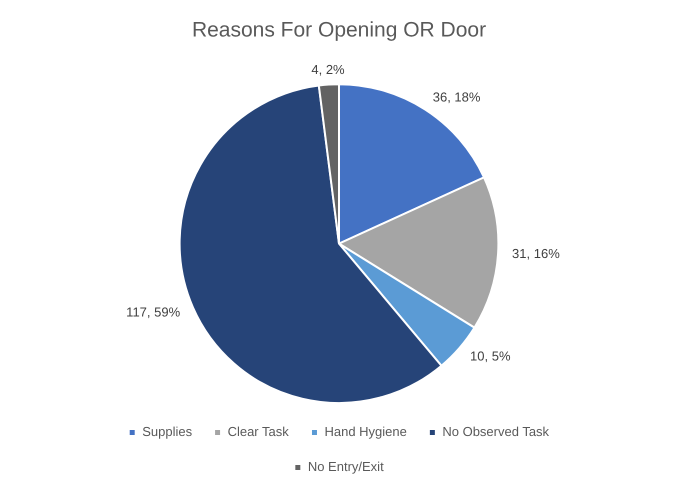  Describe the element at coordinates (259, 432) in the screenshot. I see `legend-label: Clear Task` at that location.